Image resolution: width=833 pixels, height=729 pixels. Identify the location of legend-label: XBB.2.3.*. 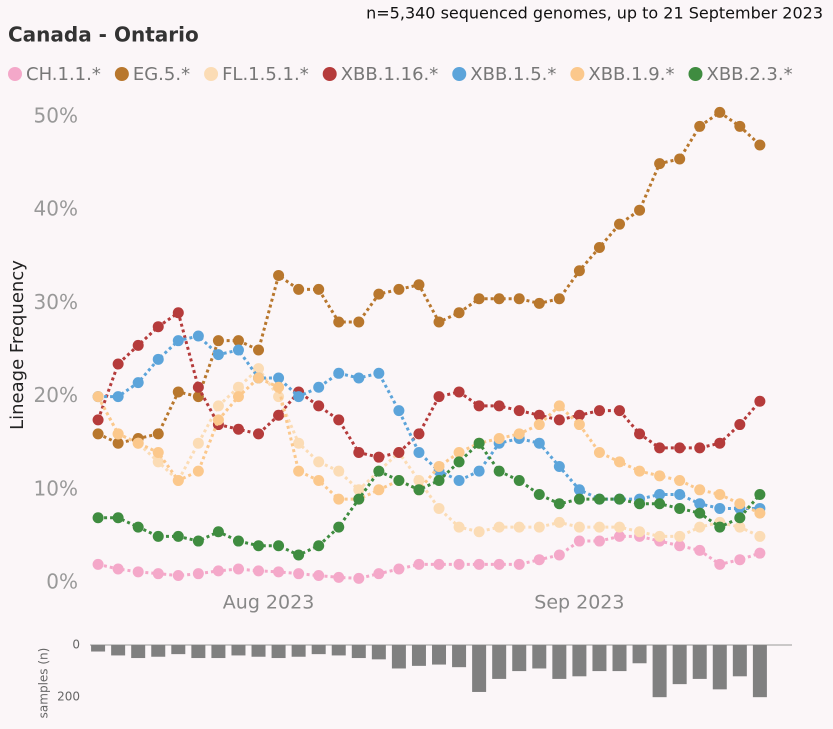
(749, 74).